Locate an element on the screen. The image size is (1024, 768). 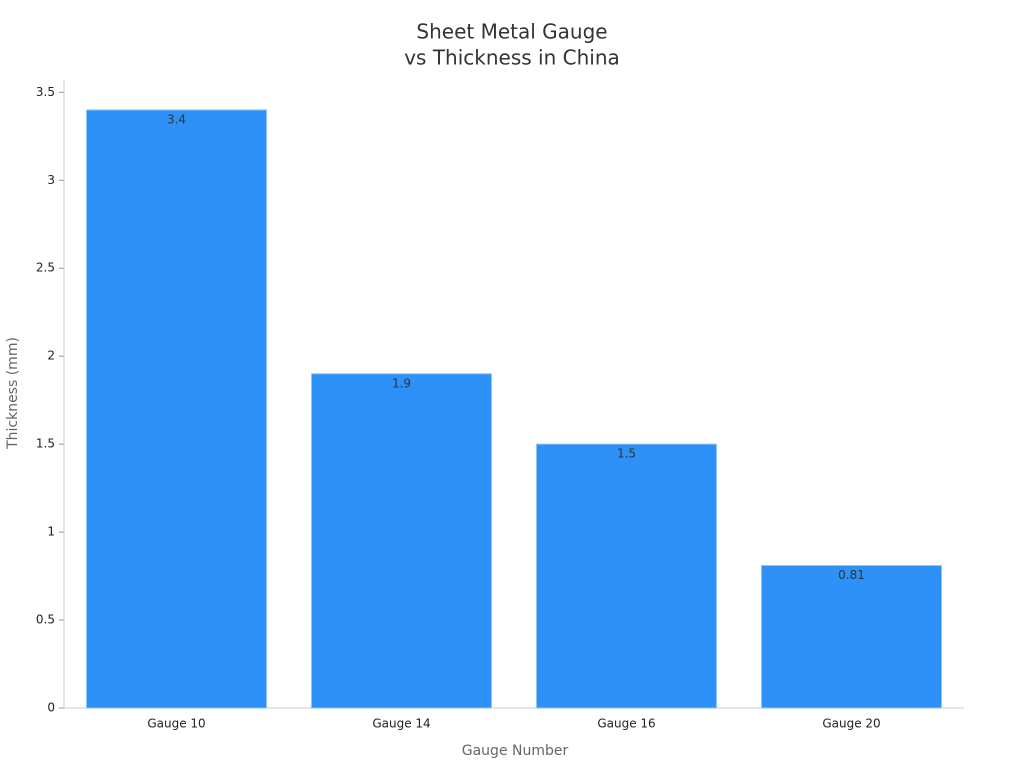
chart-title: vs Thickness in China is located at coordinates (512, 58).